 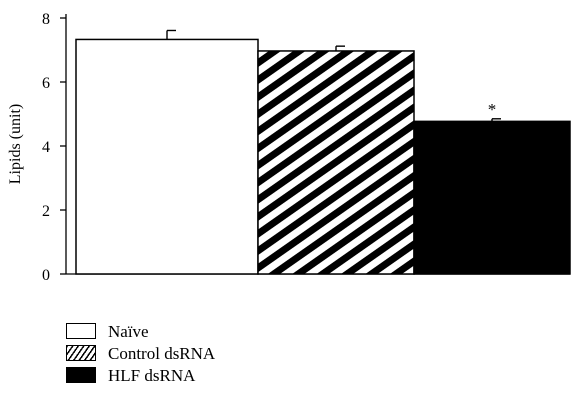 I want to click on legend-label-hlf: HLF dsRNA, so click(x=152, y=375).